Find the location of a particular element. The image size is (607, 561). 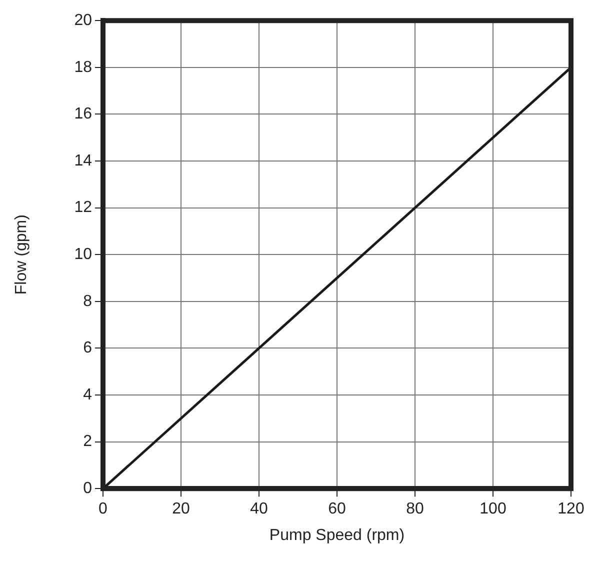

x-tick-label: 120 is located at coordinates (571, 509).